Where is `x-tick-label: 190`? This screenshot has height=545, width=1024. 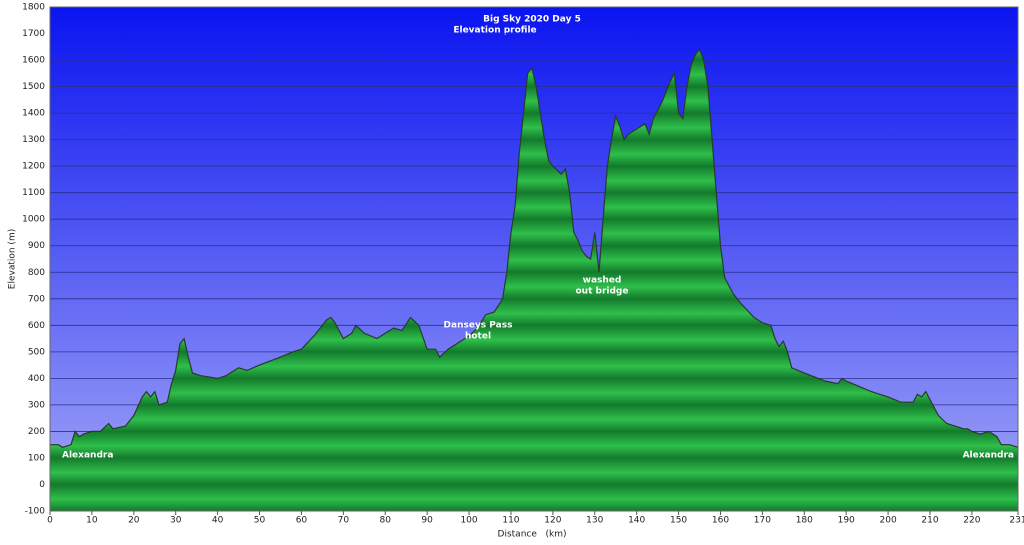 x-tick-label: 190 is located at coordinates (846, 521).